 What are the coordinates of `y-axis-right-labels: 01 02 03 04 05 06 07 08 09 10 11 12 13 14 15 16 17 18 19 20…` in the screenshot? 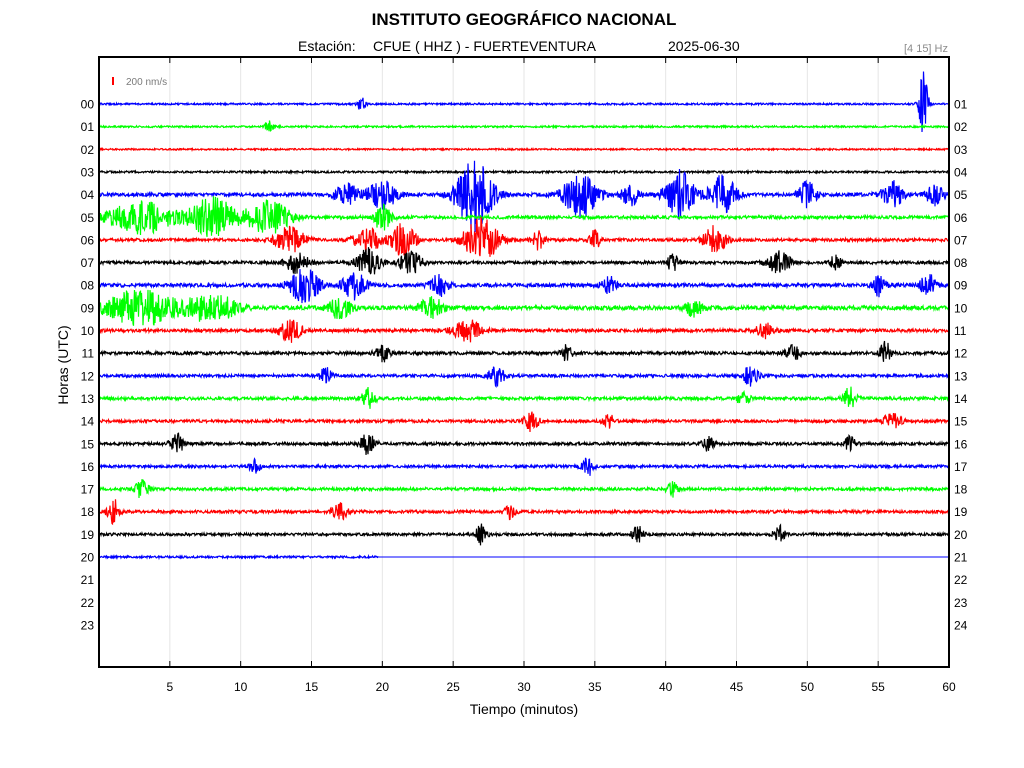 It's located at (961, 365).